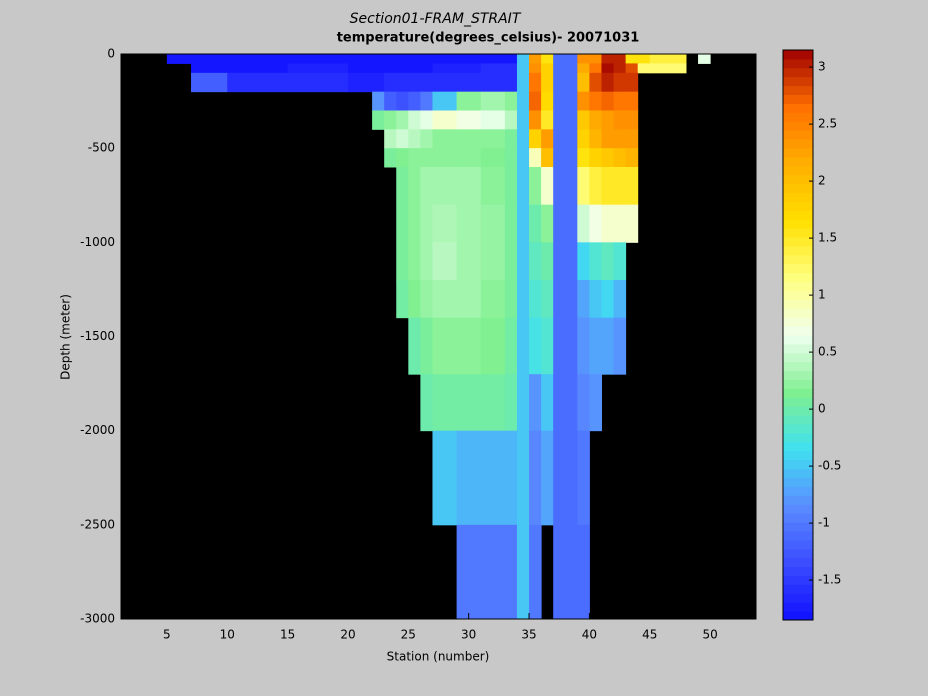 The width and height of the screenshot is (928, 696). What do you see at coordinates (829, 466) in the screenshot?
I see `colorbar-tick-label: -0.5` at bounding box center [829, 466].